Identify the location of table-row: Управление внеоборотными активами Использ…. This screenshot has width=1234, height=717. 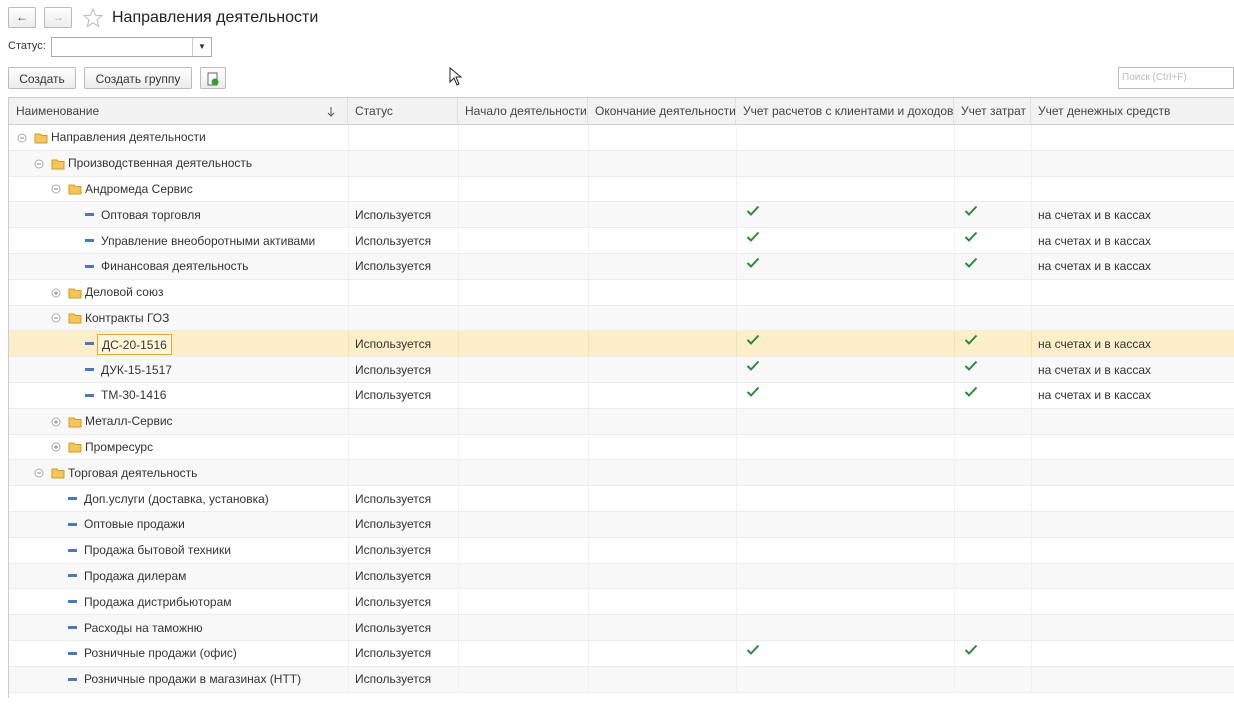
(621, 241).